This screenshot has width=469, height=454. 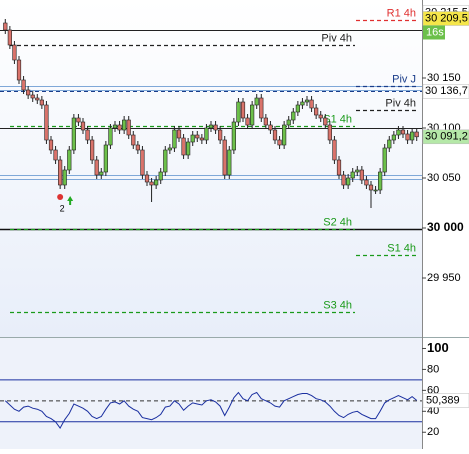 I want to click on rsi-tag, so click(x=445, y=400).